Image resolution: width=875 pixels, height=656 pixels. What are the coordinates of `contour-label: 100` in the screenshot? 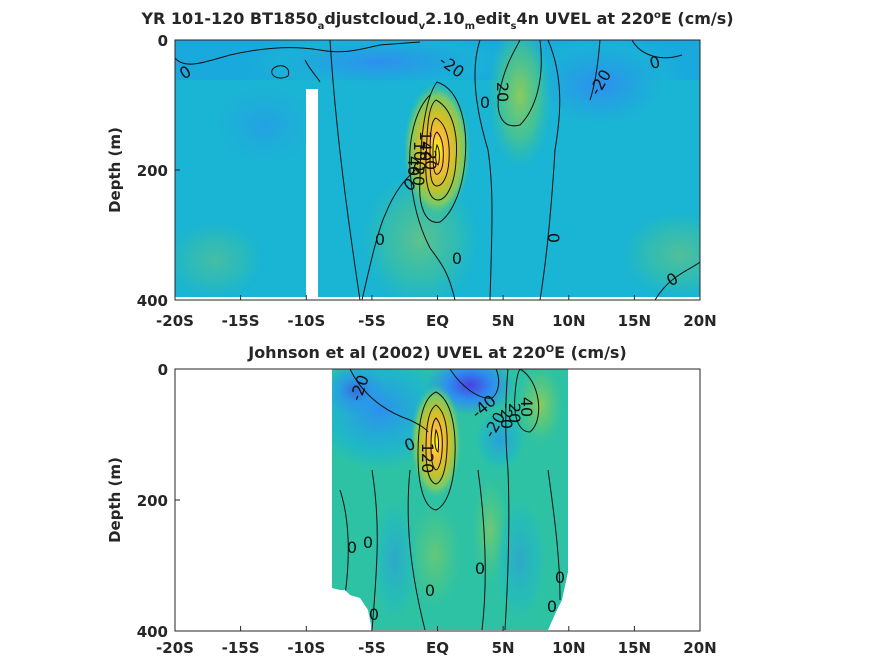 It's located at (419, 156).